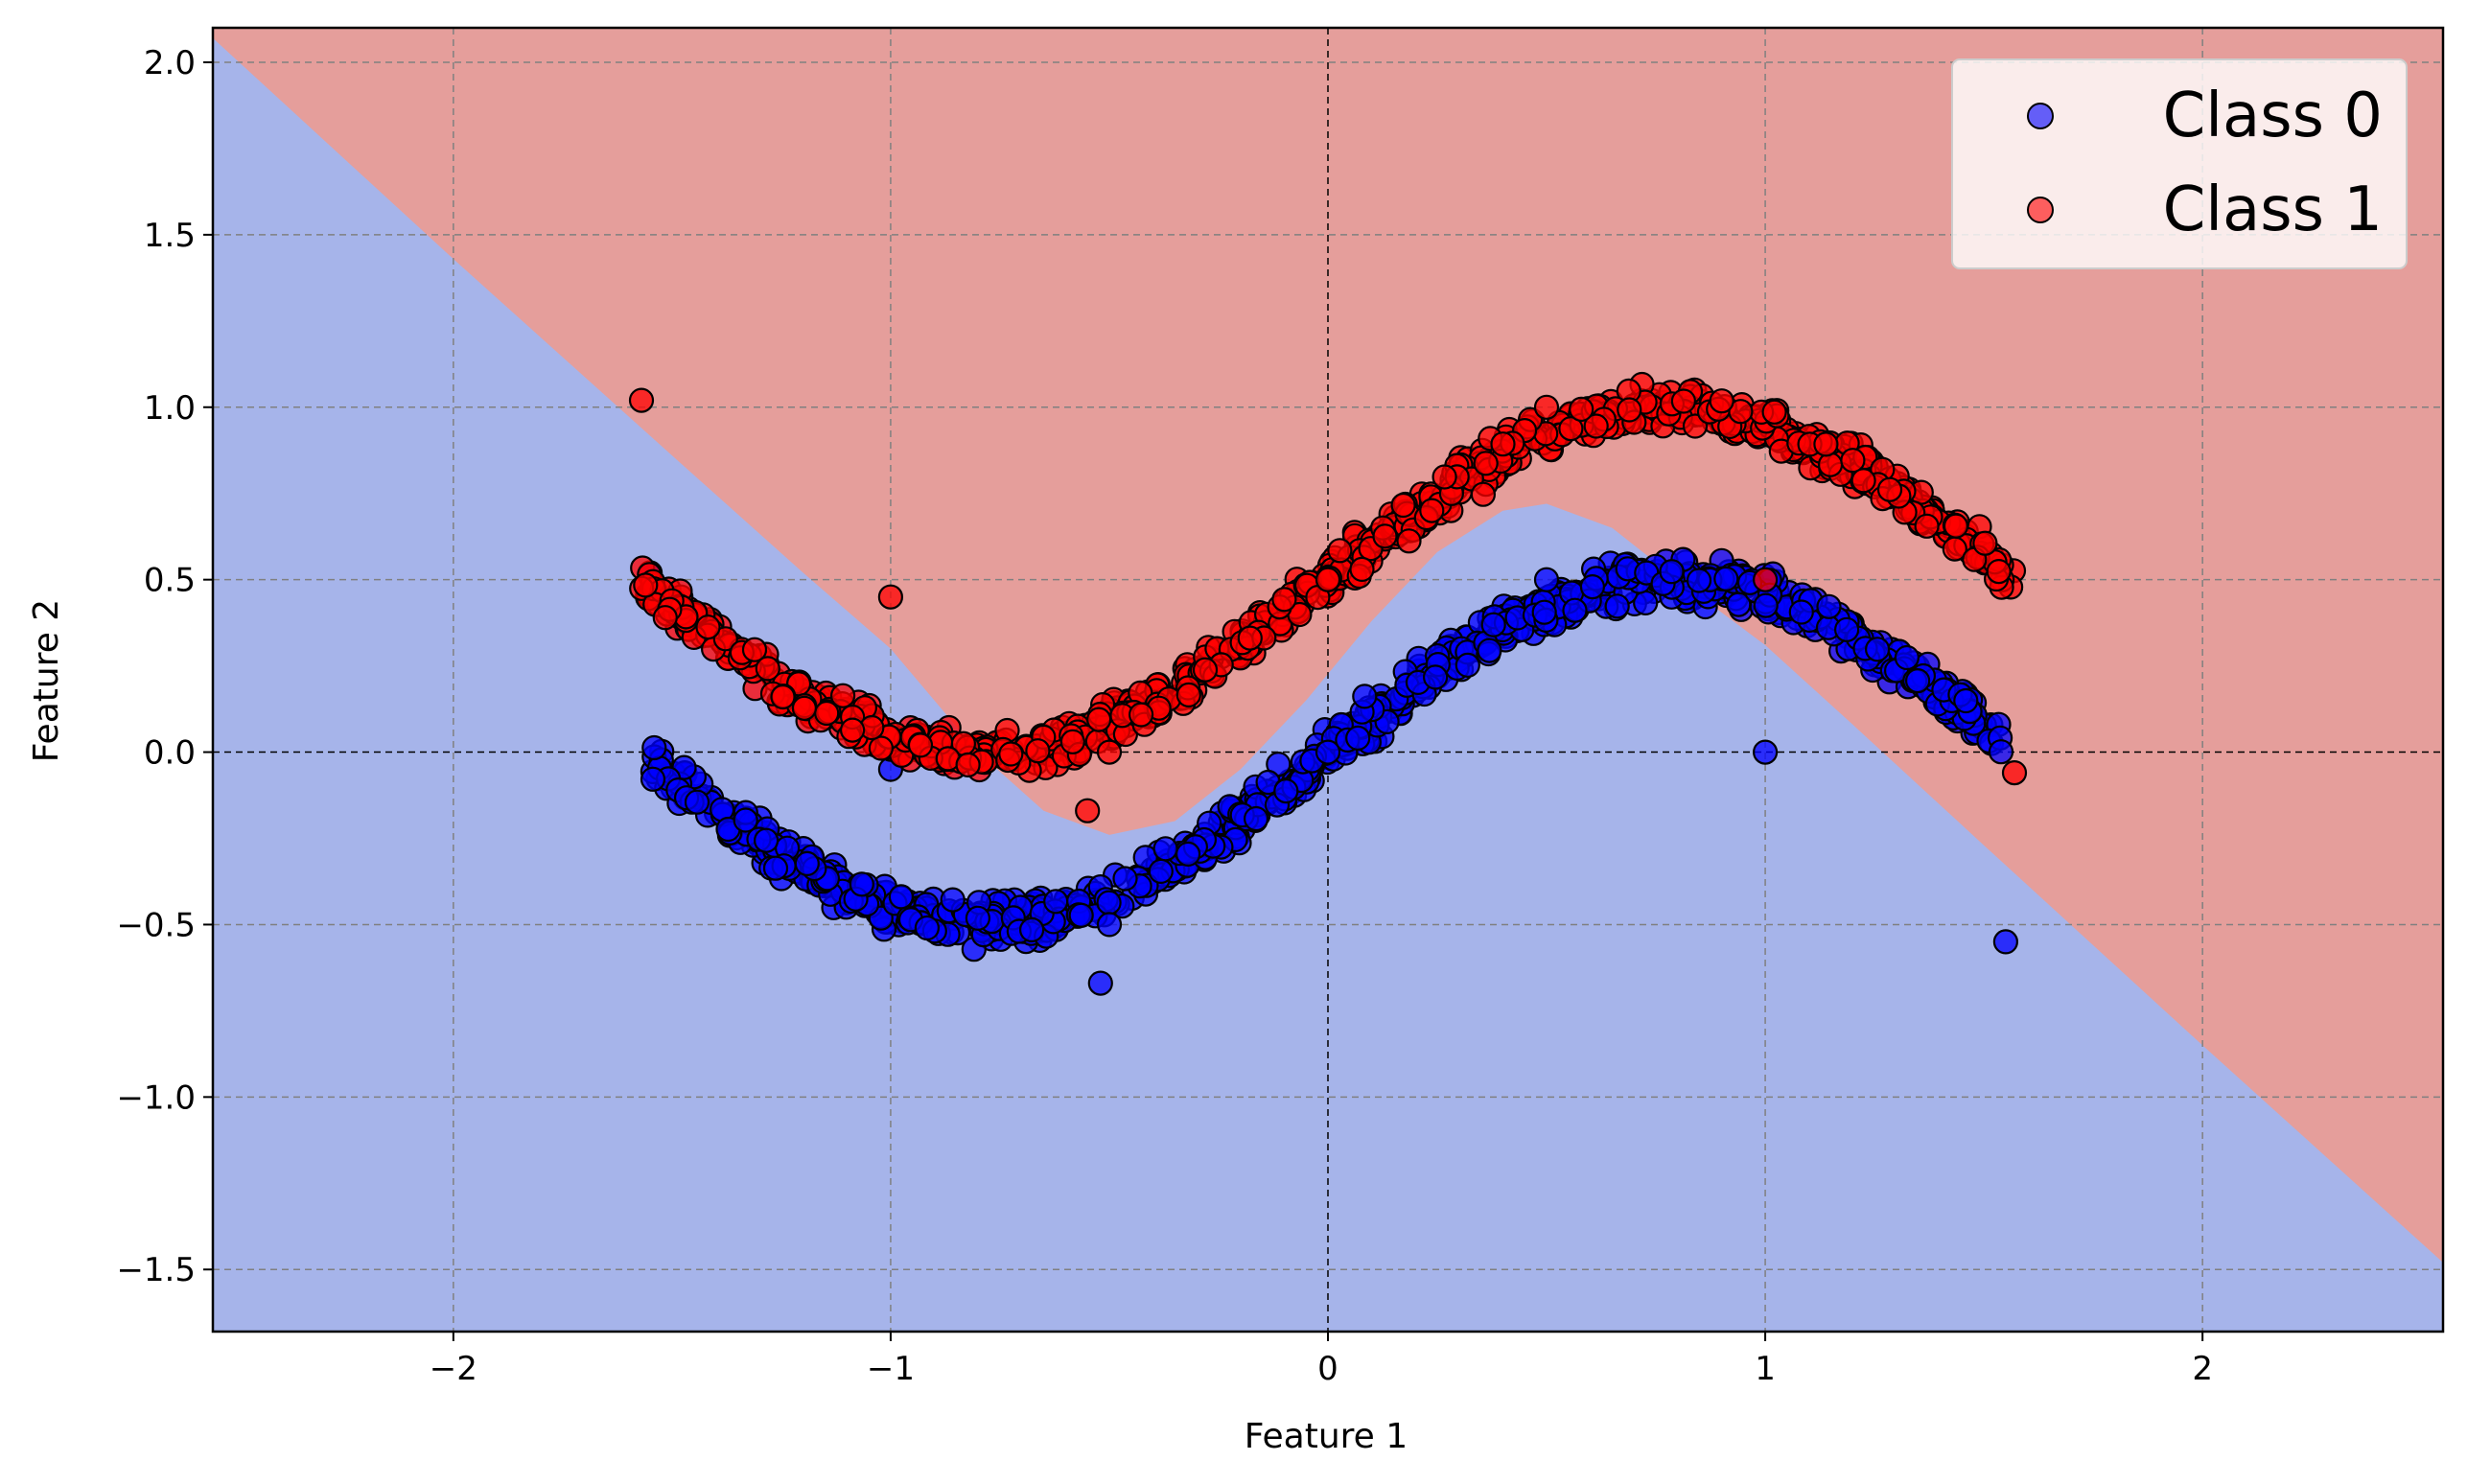 This screenshot has width=2467, height=1484. I want to click on y-tick-label: −1.0, so click(156, 1097).